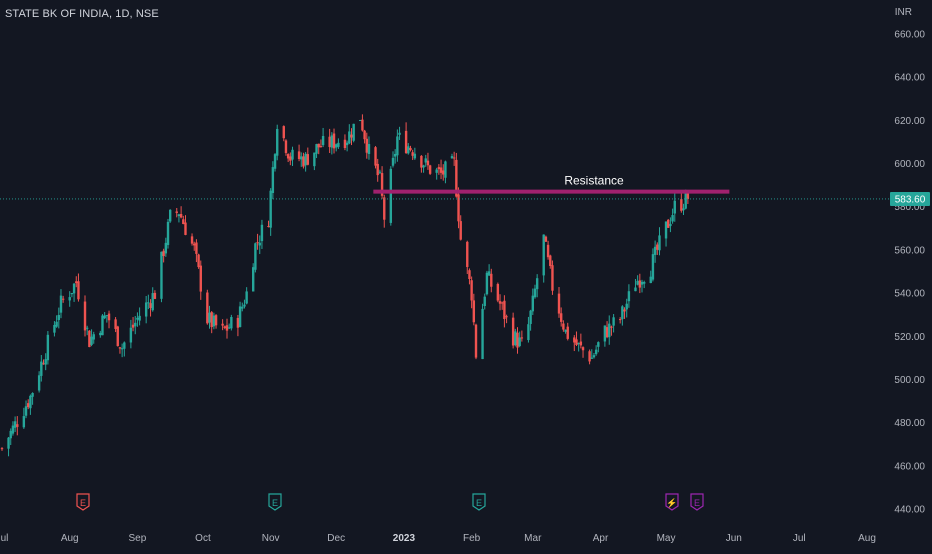 This screenshot has height=554, width=932. I want to click on y-tick-label: 620.00, so click(909, 121).